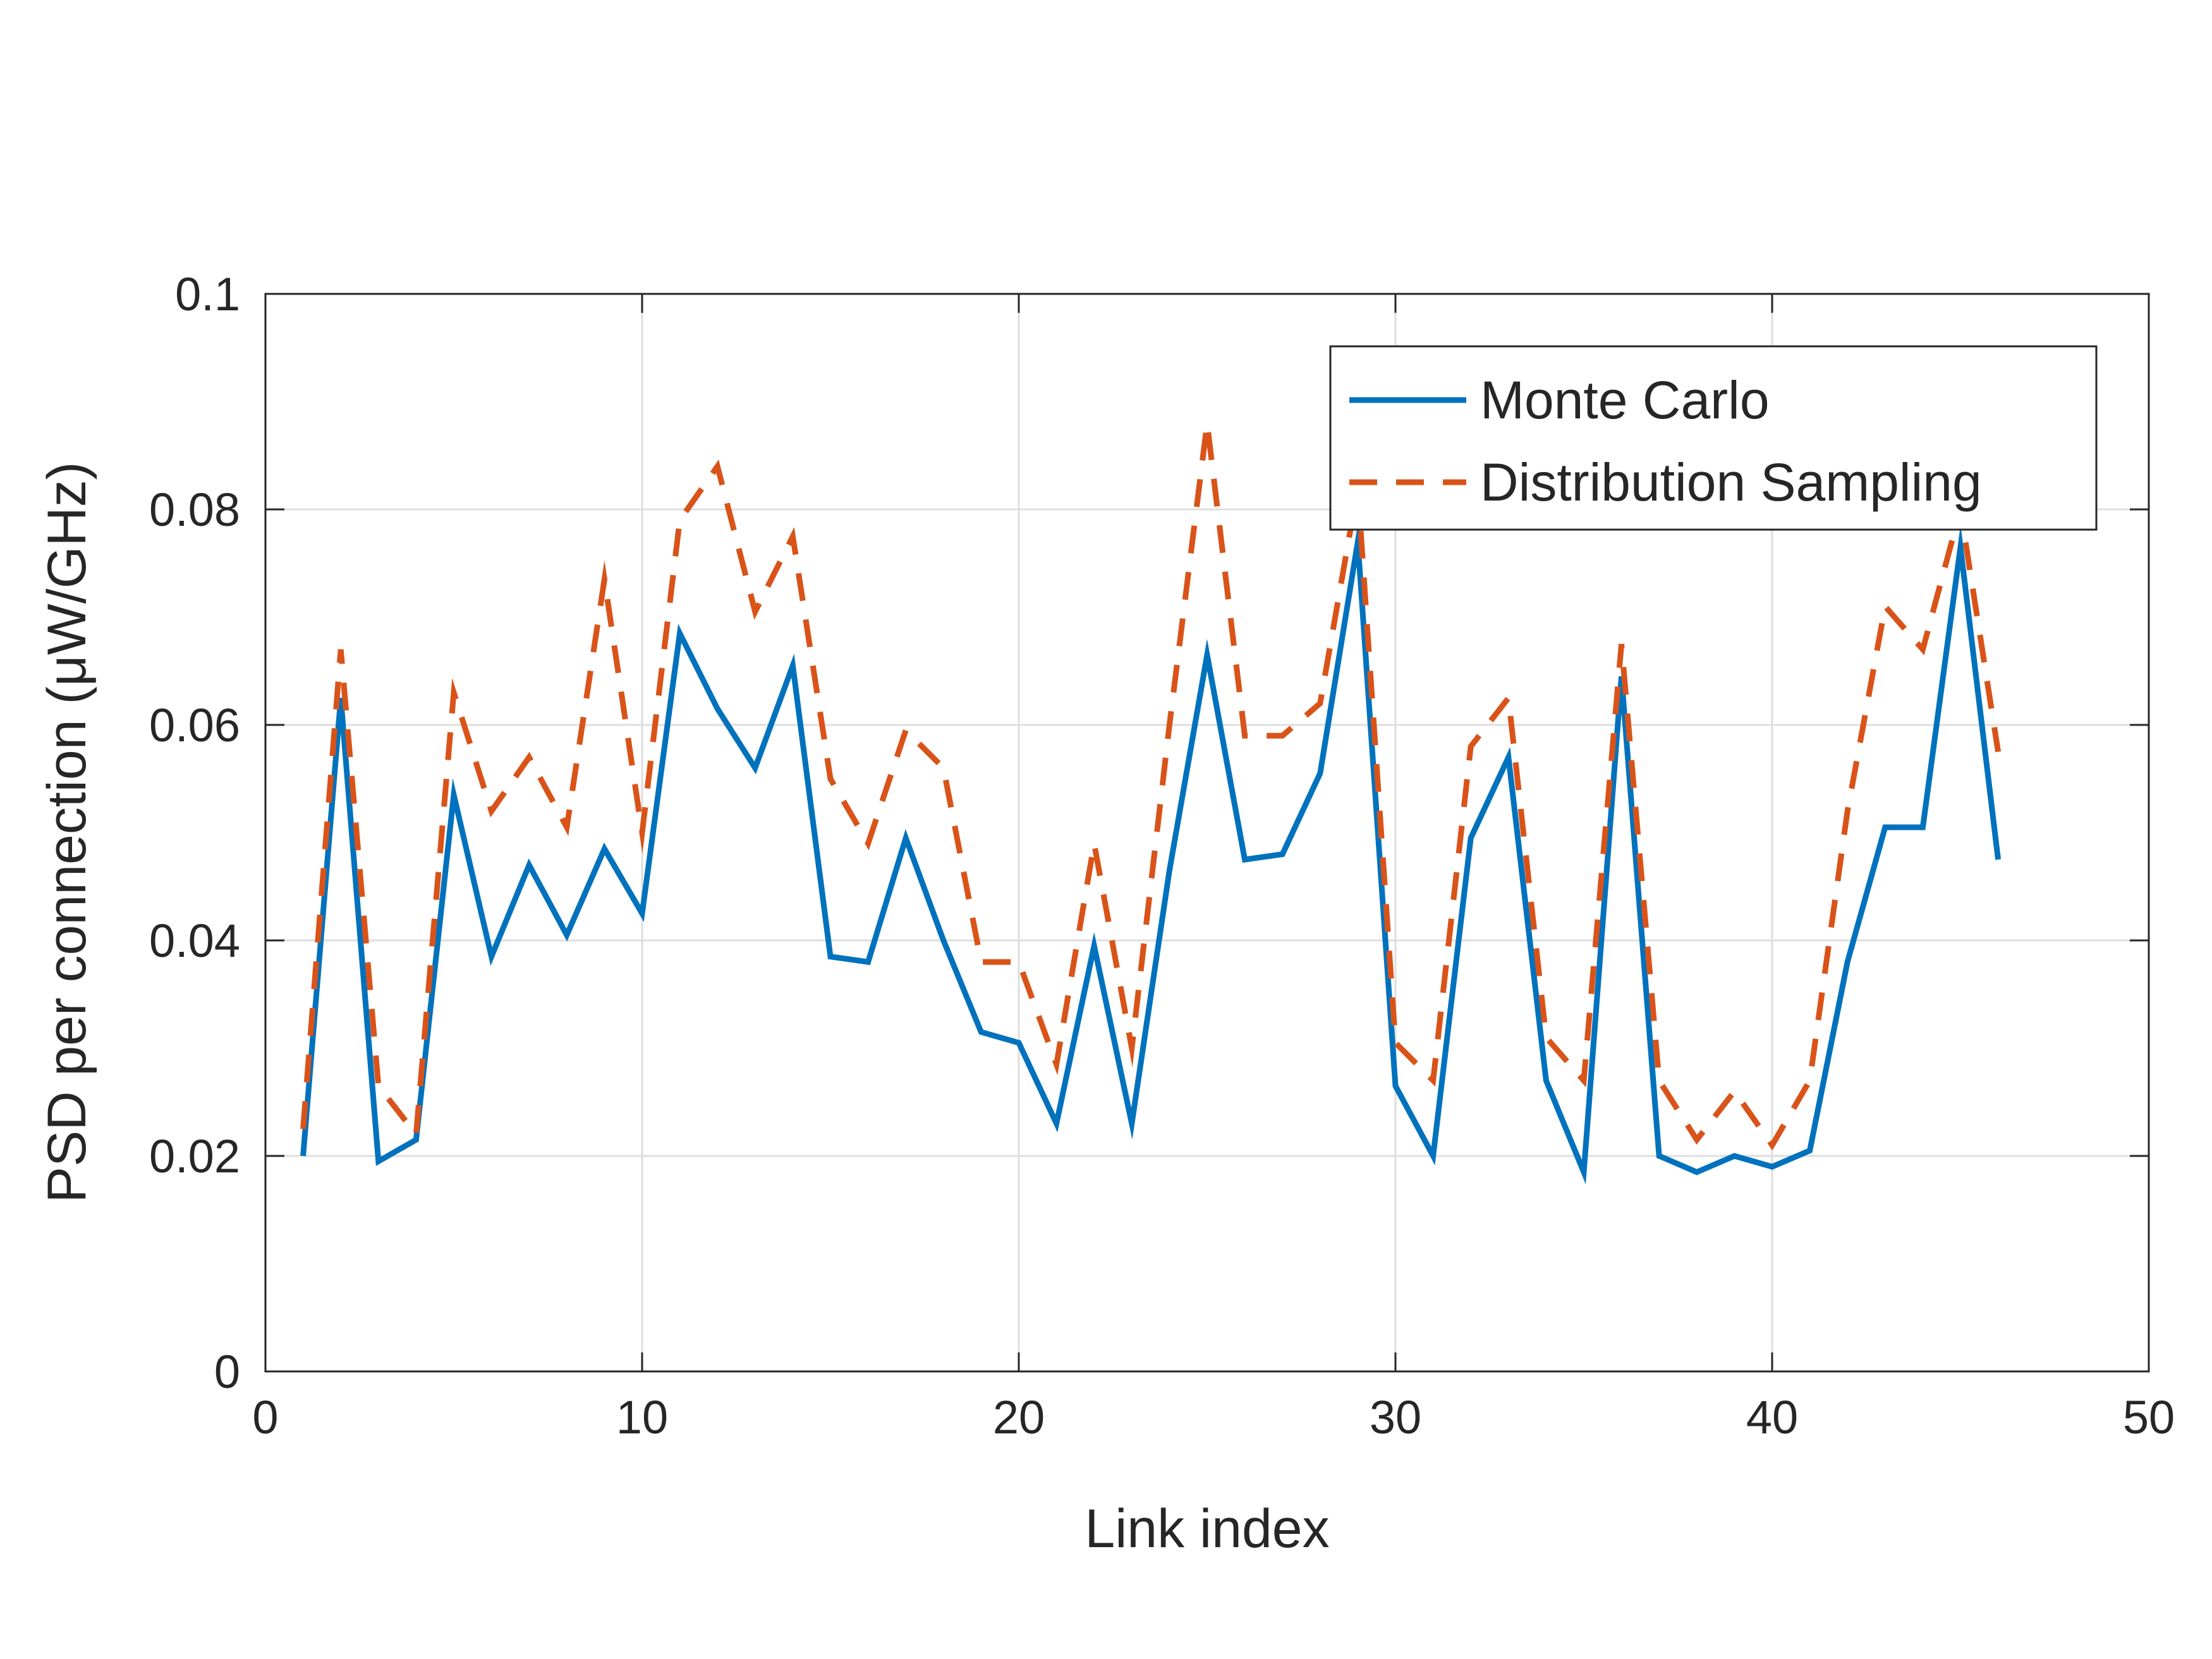 Image resolution: width=2212 pixels, height=1659 pixels. Describe the element at coordinates (2149, 1417) in the screenshot. I see `x-tick-label: 50` at that location.